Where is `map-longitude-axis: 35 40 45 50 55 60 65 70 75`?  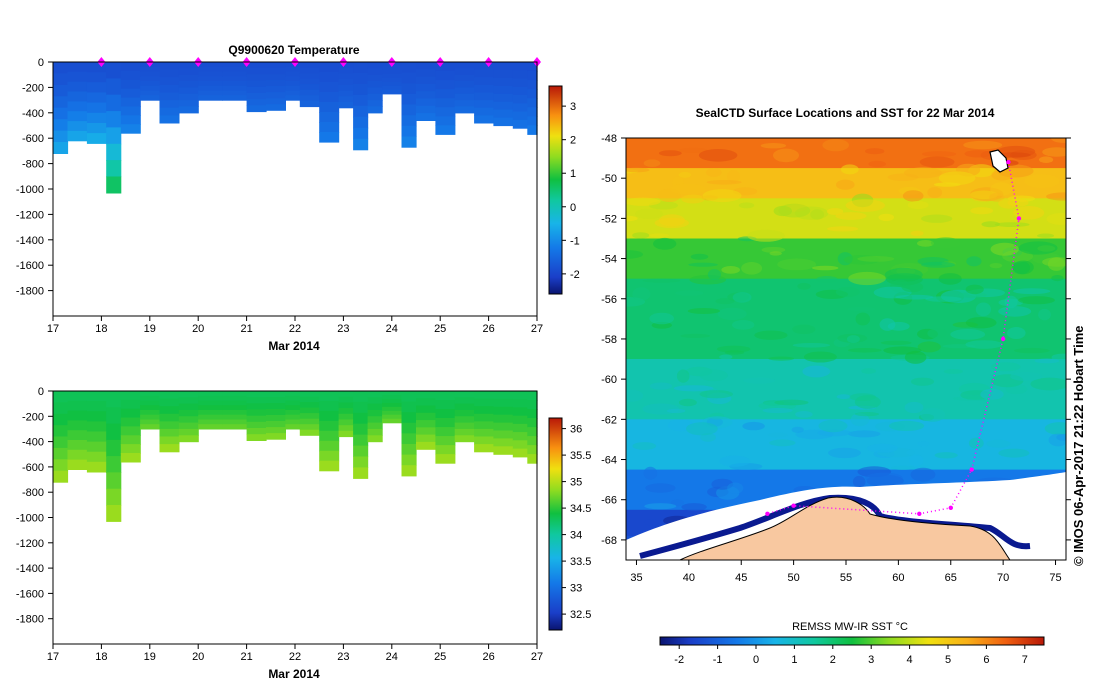
map-longitude-axis: 35 40 45 50 55 60 65 70 75 is located at coordinates (846, 572).